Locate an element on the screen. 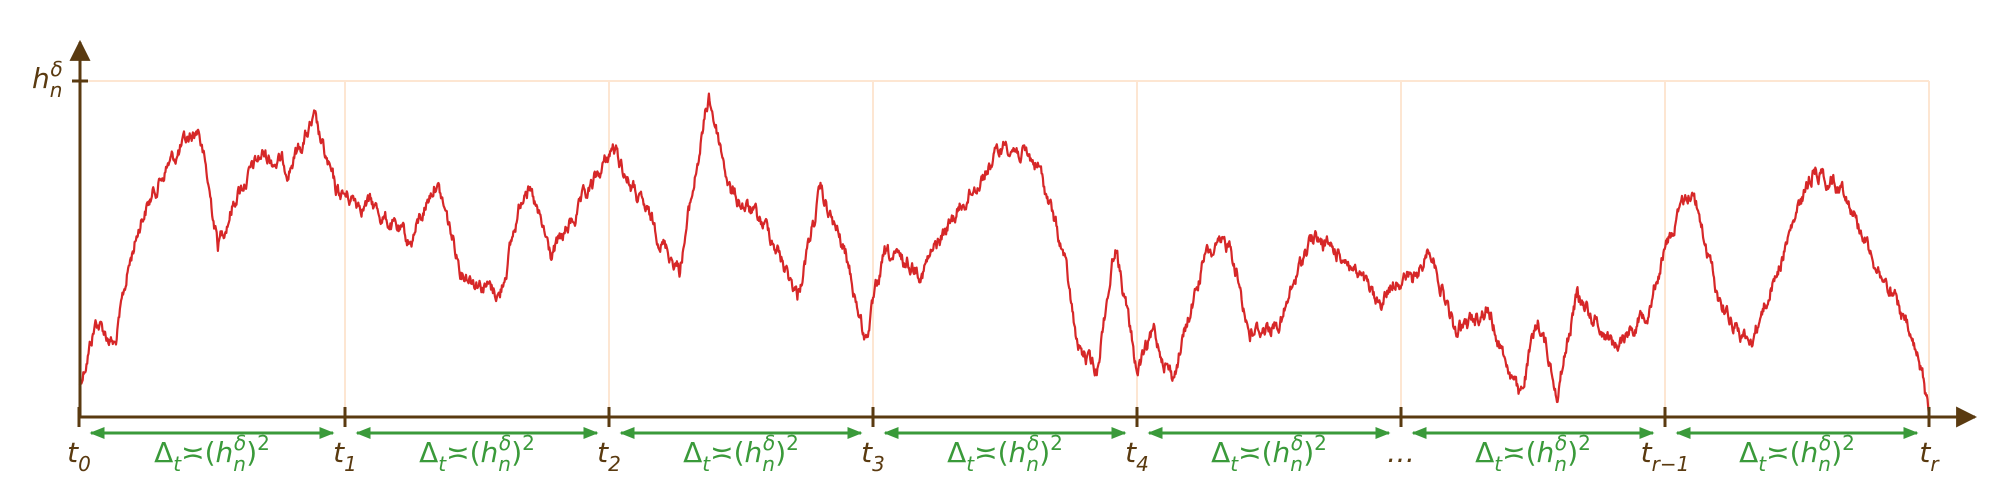 This screenshot has height=500, width=2000. x-tick-label: t1 is located at coordinates (345, 456).